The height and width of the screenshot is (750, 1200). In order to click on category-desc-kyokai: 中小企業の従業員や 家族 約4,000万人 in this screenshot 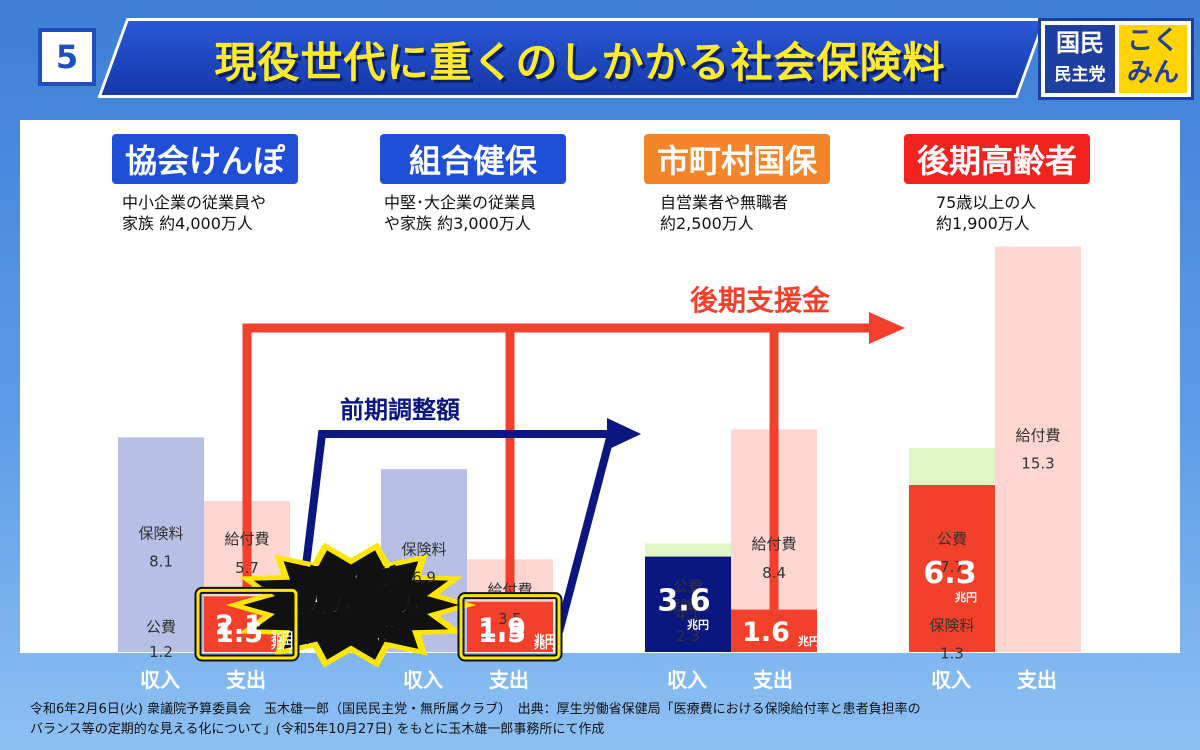, I will do `click(222, 213)`.